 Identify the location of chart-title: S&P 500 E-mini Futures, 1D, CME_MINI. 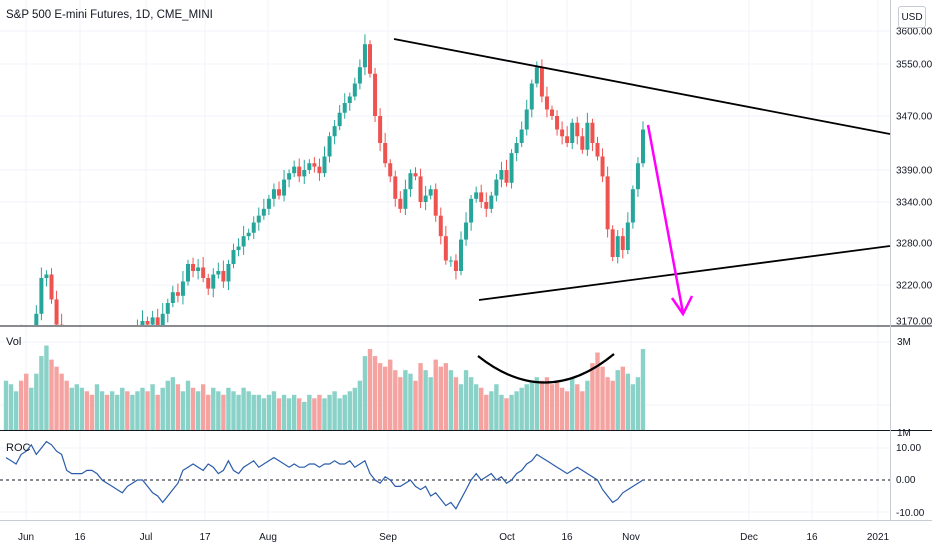
(109, 15).